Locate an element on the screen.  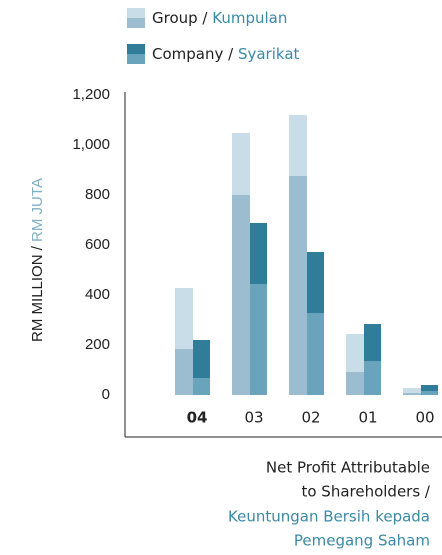
x-tick-label: 03 is located at coordinates (253, 418).